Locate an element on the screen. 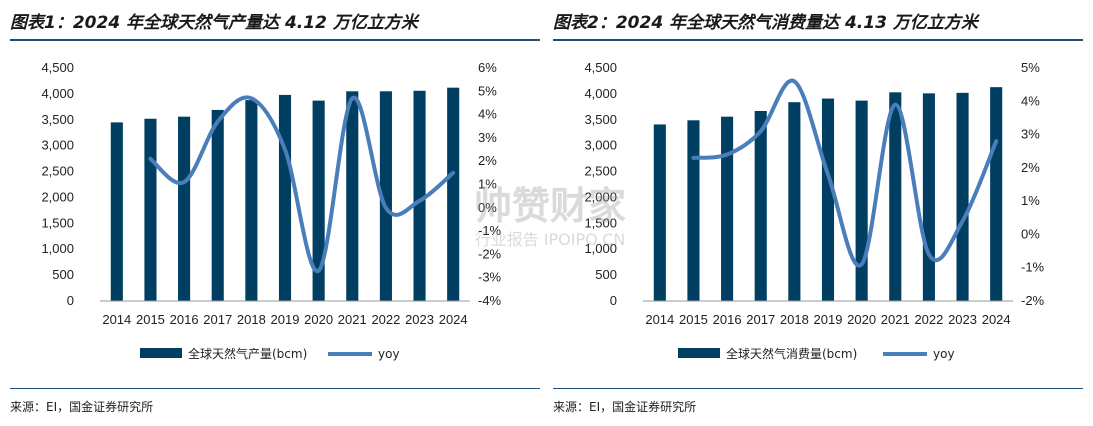  y-right-tick-label: -2% is located at coordinates (490, 253).